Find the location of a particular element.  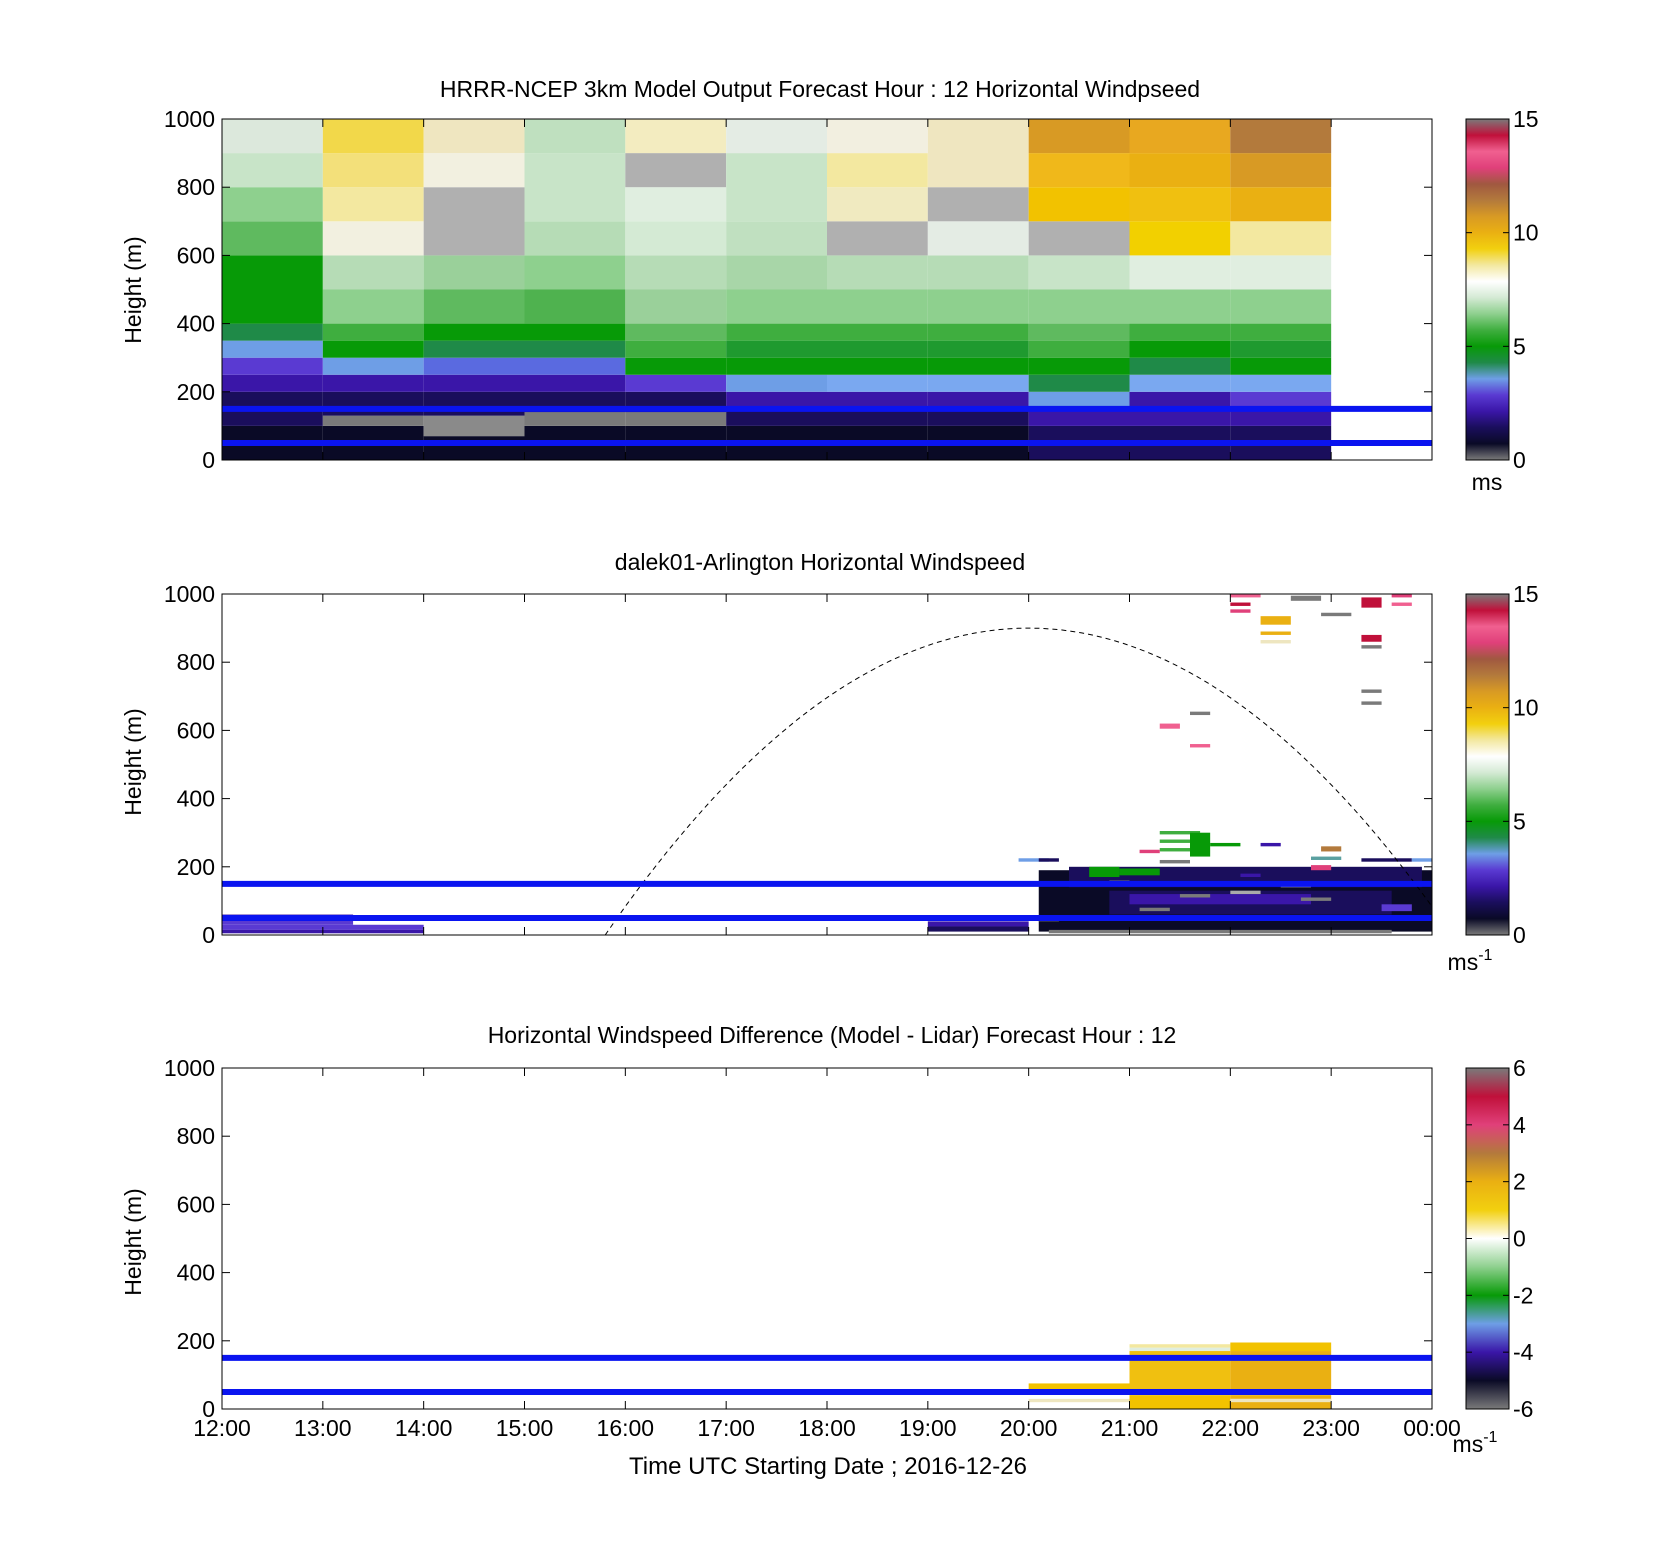

panel-difference-ylabel: Height (m) is located at coordinates (133, 1241).